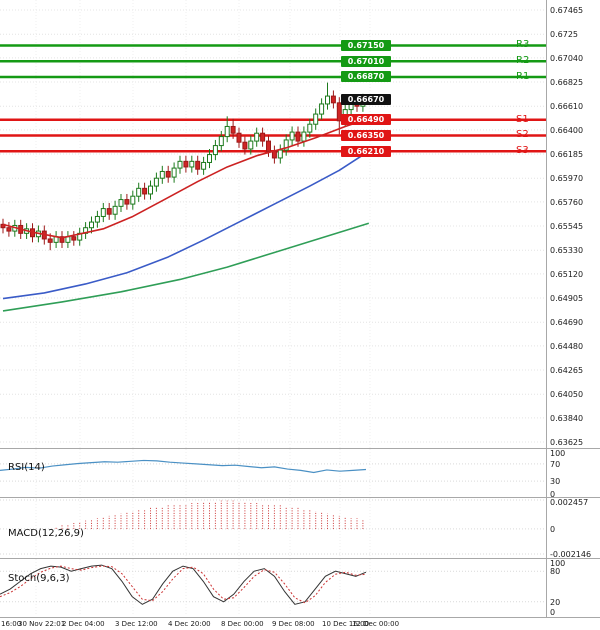 The width and height of the screenshot is (600, 630). Describe the element at coordinates (567, 155) in the screenshot. I see `price-tick-label: 0.66185` at that location.